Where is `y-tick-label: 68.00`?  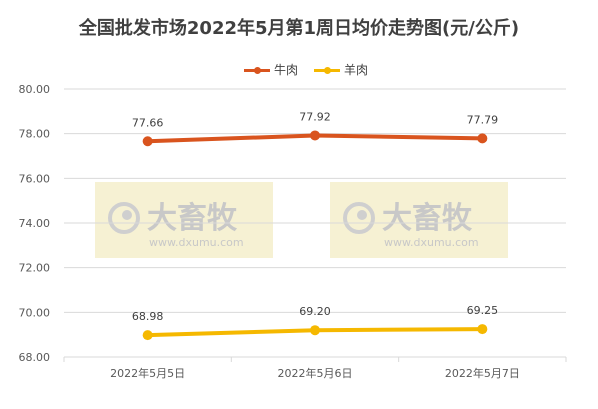 y-tick-label: 68.00 is located at coordinates (35, 357).